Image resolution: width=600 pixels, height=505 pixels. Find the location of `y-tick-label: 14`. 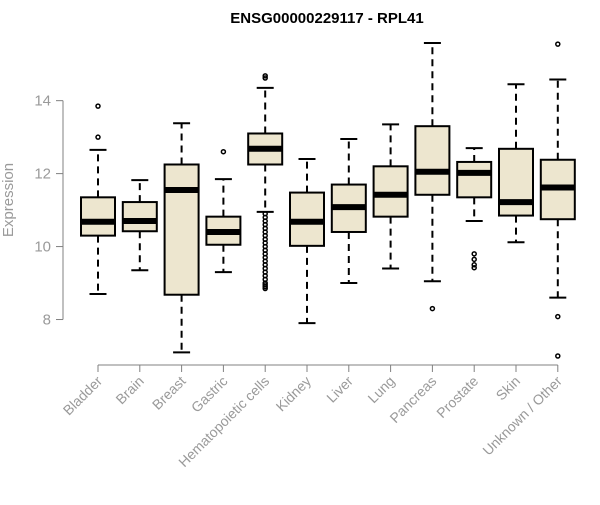

y-tick-label: 14 is located at coordinates (42, 101).